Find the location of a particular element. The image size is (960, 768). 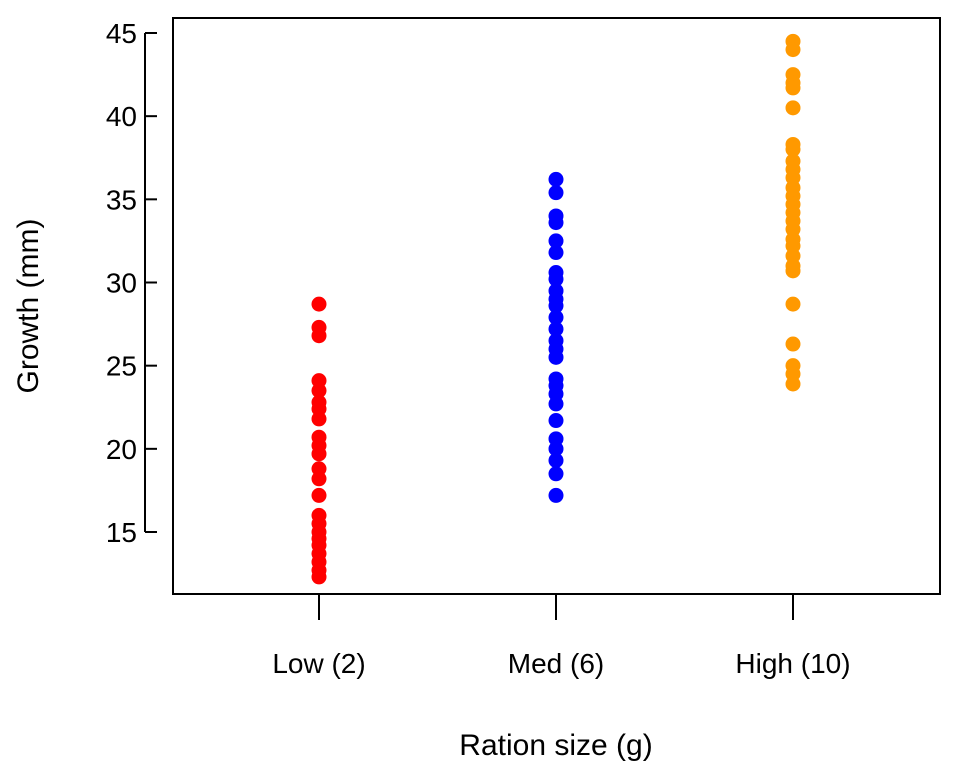

y-tick-label: 45 is located at coordinates (121, 33).